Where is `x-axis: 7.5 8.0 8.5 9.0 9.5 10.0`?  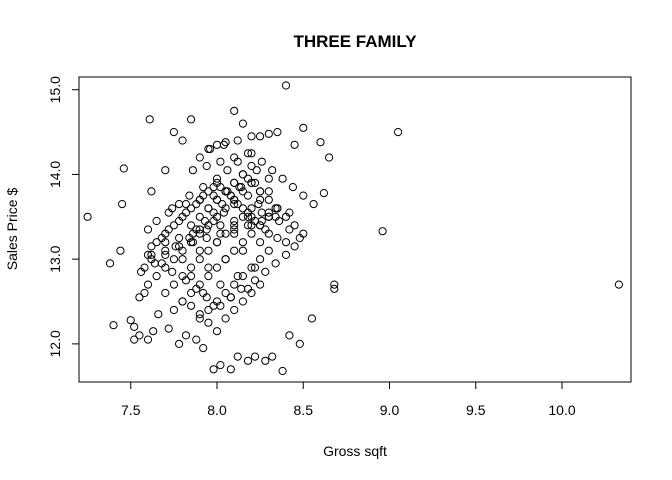
x-axis: 7.5 8.0 8.5 9.0 9.5 10.0 is located at coordinates (348, 399).